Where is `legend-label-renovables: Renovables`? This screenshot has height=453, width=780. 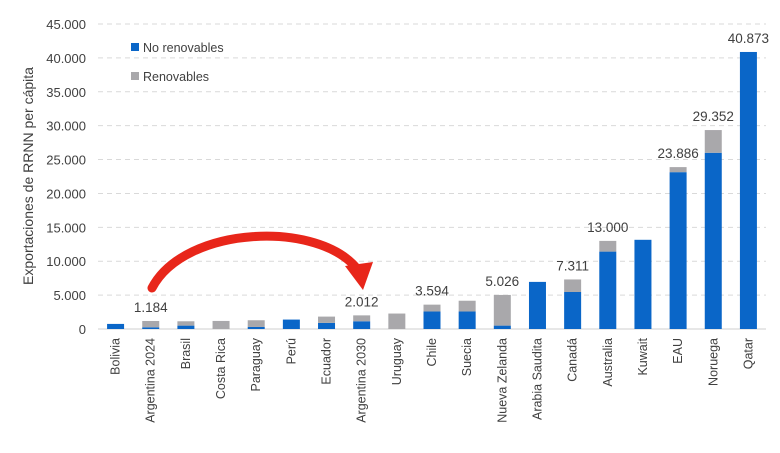 legend-label-renovables: Renovables is located at coordinates (176, 77).